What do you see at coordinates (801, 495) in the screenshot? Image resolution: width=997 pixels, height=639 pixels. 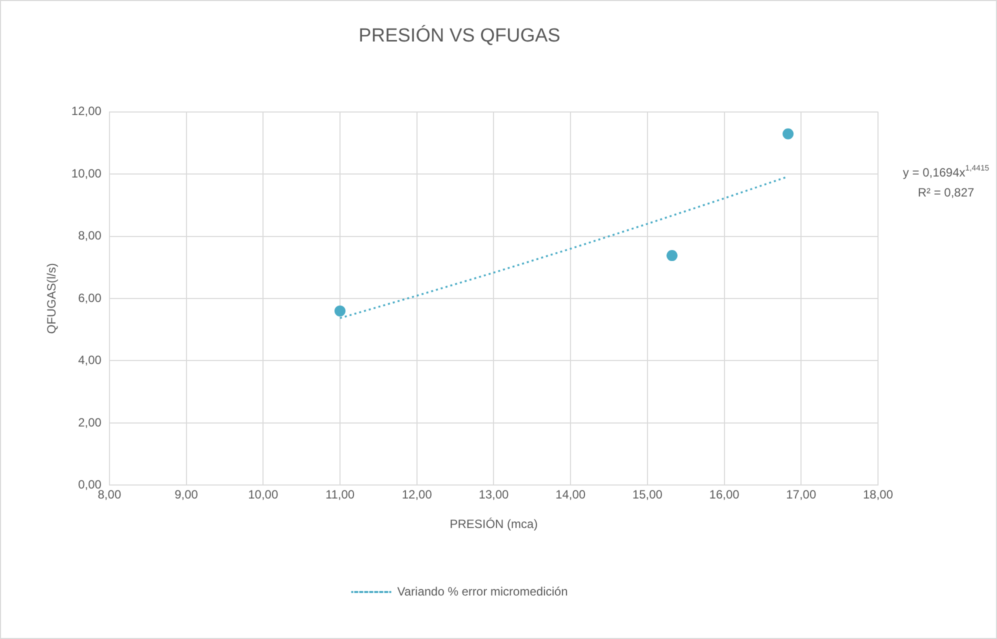 I see `x-tick-label: 17,00` at bounding box center [801, 495].